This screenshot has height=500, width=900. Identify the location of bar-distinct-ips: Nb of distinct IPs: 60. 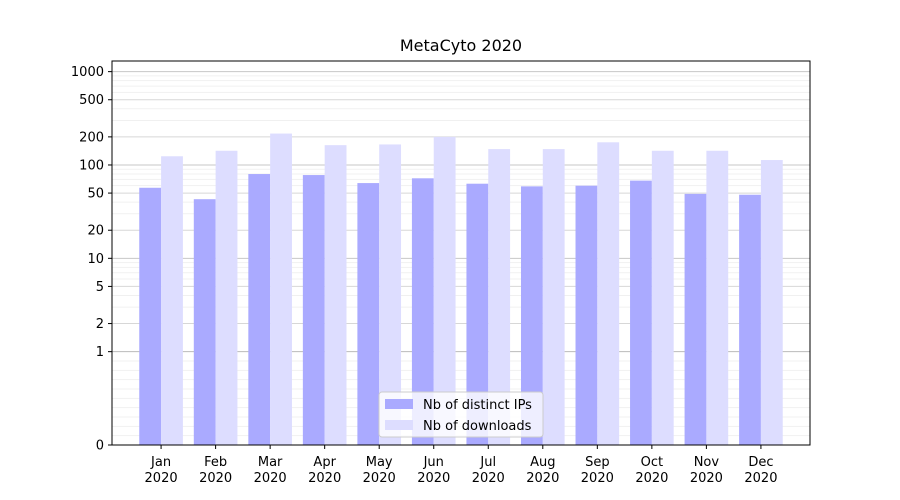
(586, 315).